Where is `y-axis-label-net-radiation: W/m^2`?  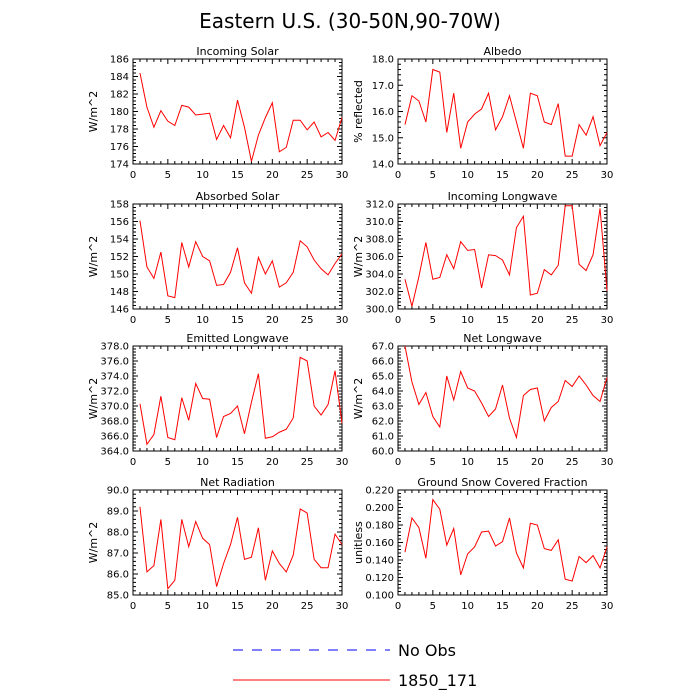 y-axis-label-net-radiation: W/m^2 is located at coordinates (93, 543).